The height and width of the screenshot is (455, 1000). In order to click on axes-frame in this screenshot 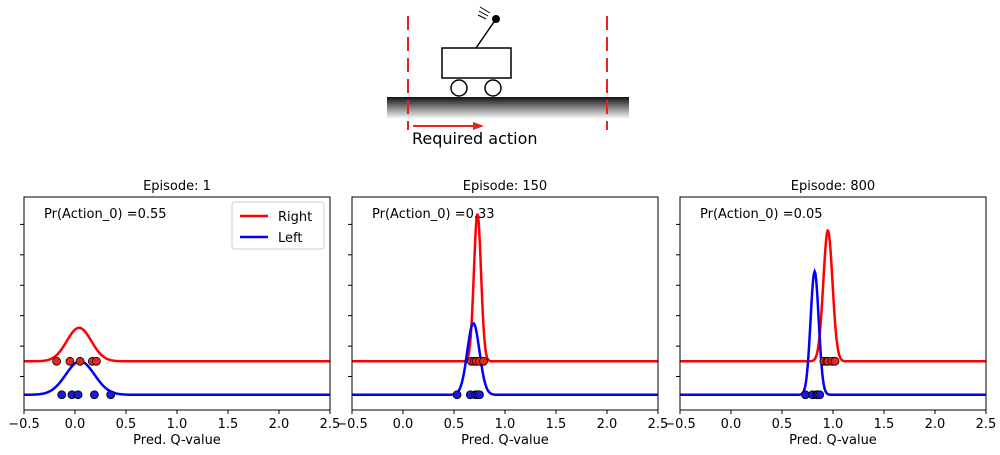, I will do `click(505, 303)`.